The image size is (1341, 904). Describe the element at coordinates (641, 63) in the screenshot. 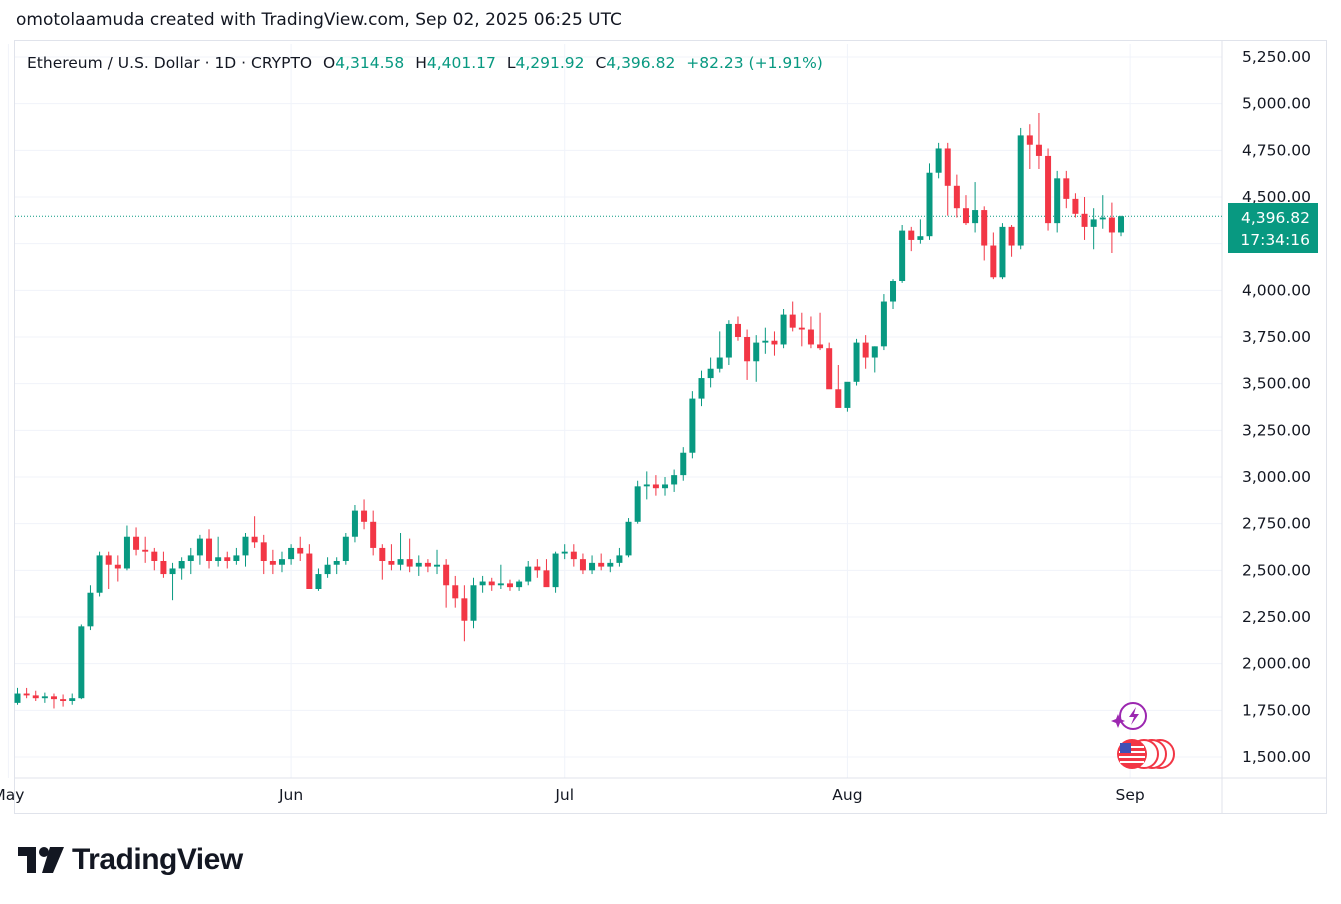

I see `close-value: 4,396.82` at that location.